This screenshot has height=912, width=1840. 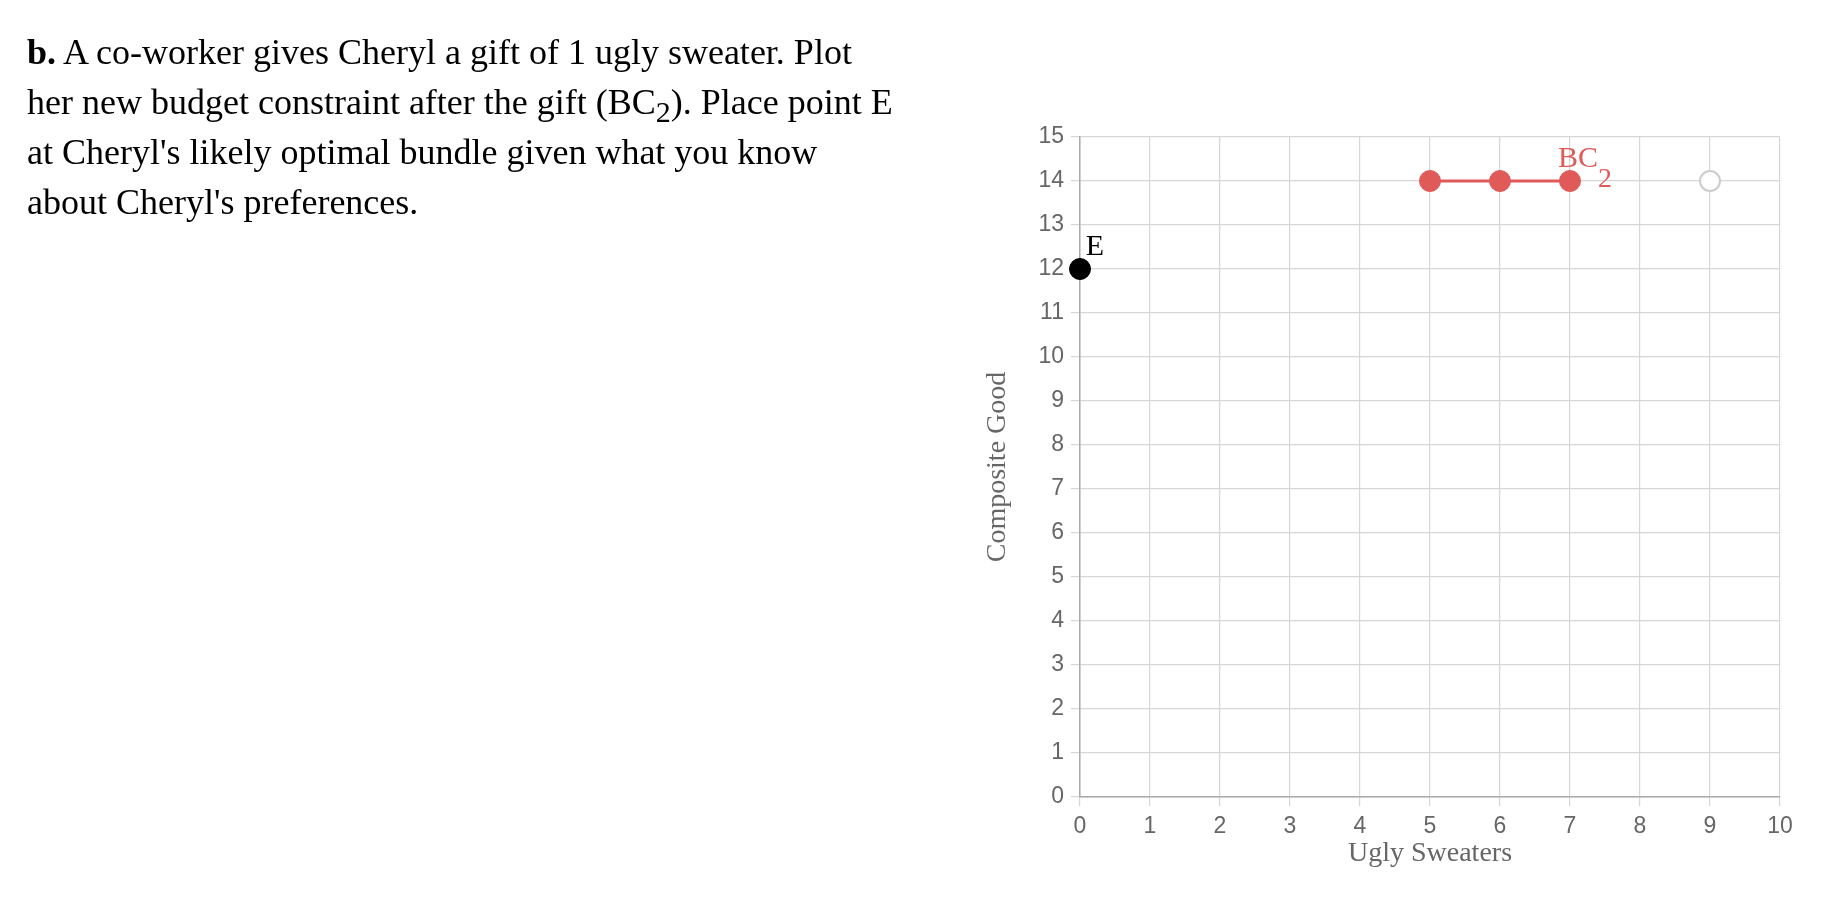 What do you see at coordinates (1570, 825) in the screenshot?
I see `x-tick-label: 7` at bounding box center [1570, 825].